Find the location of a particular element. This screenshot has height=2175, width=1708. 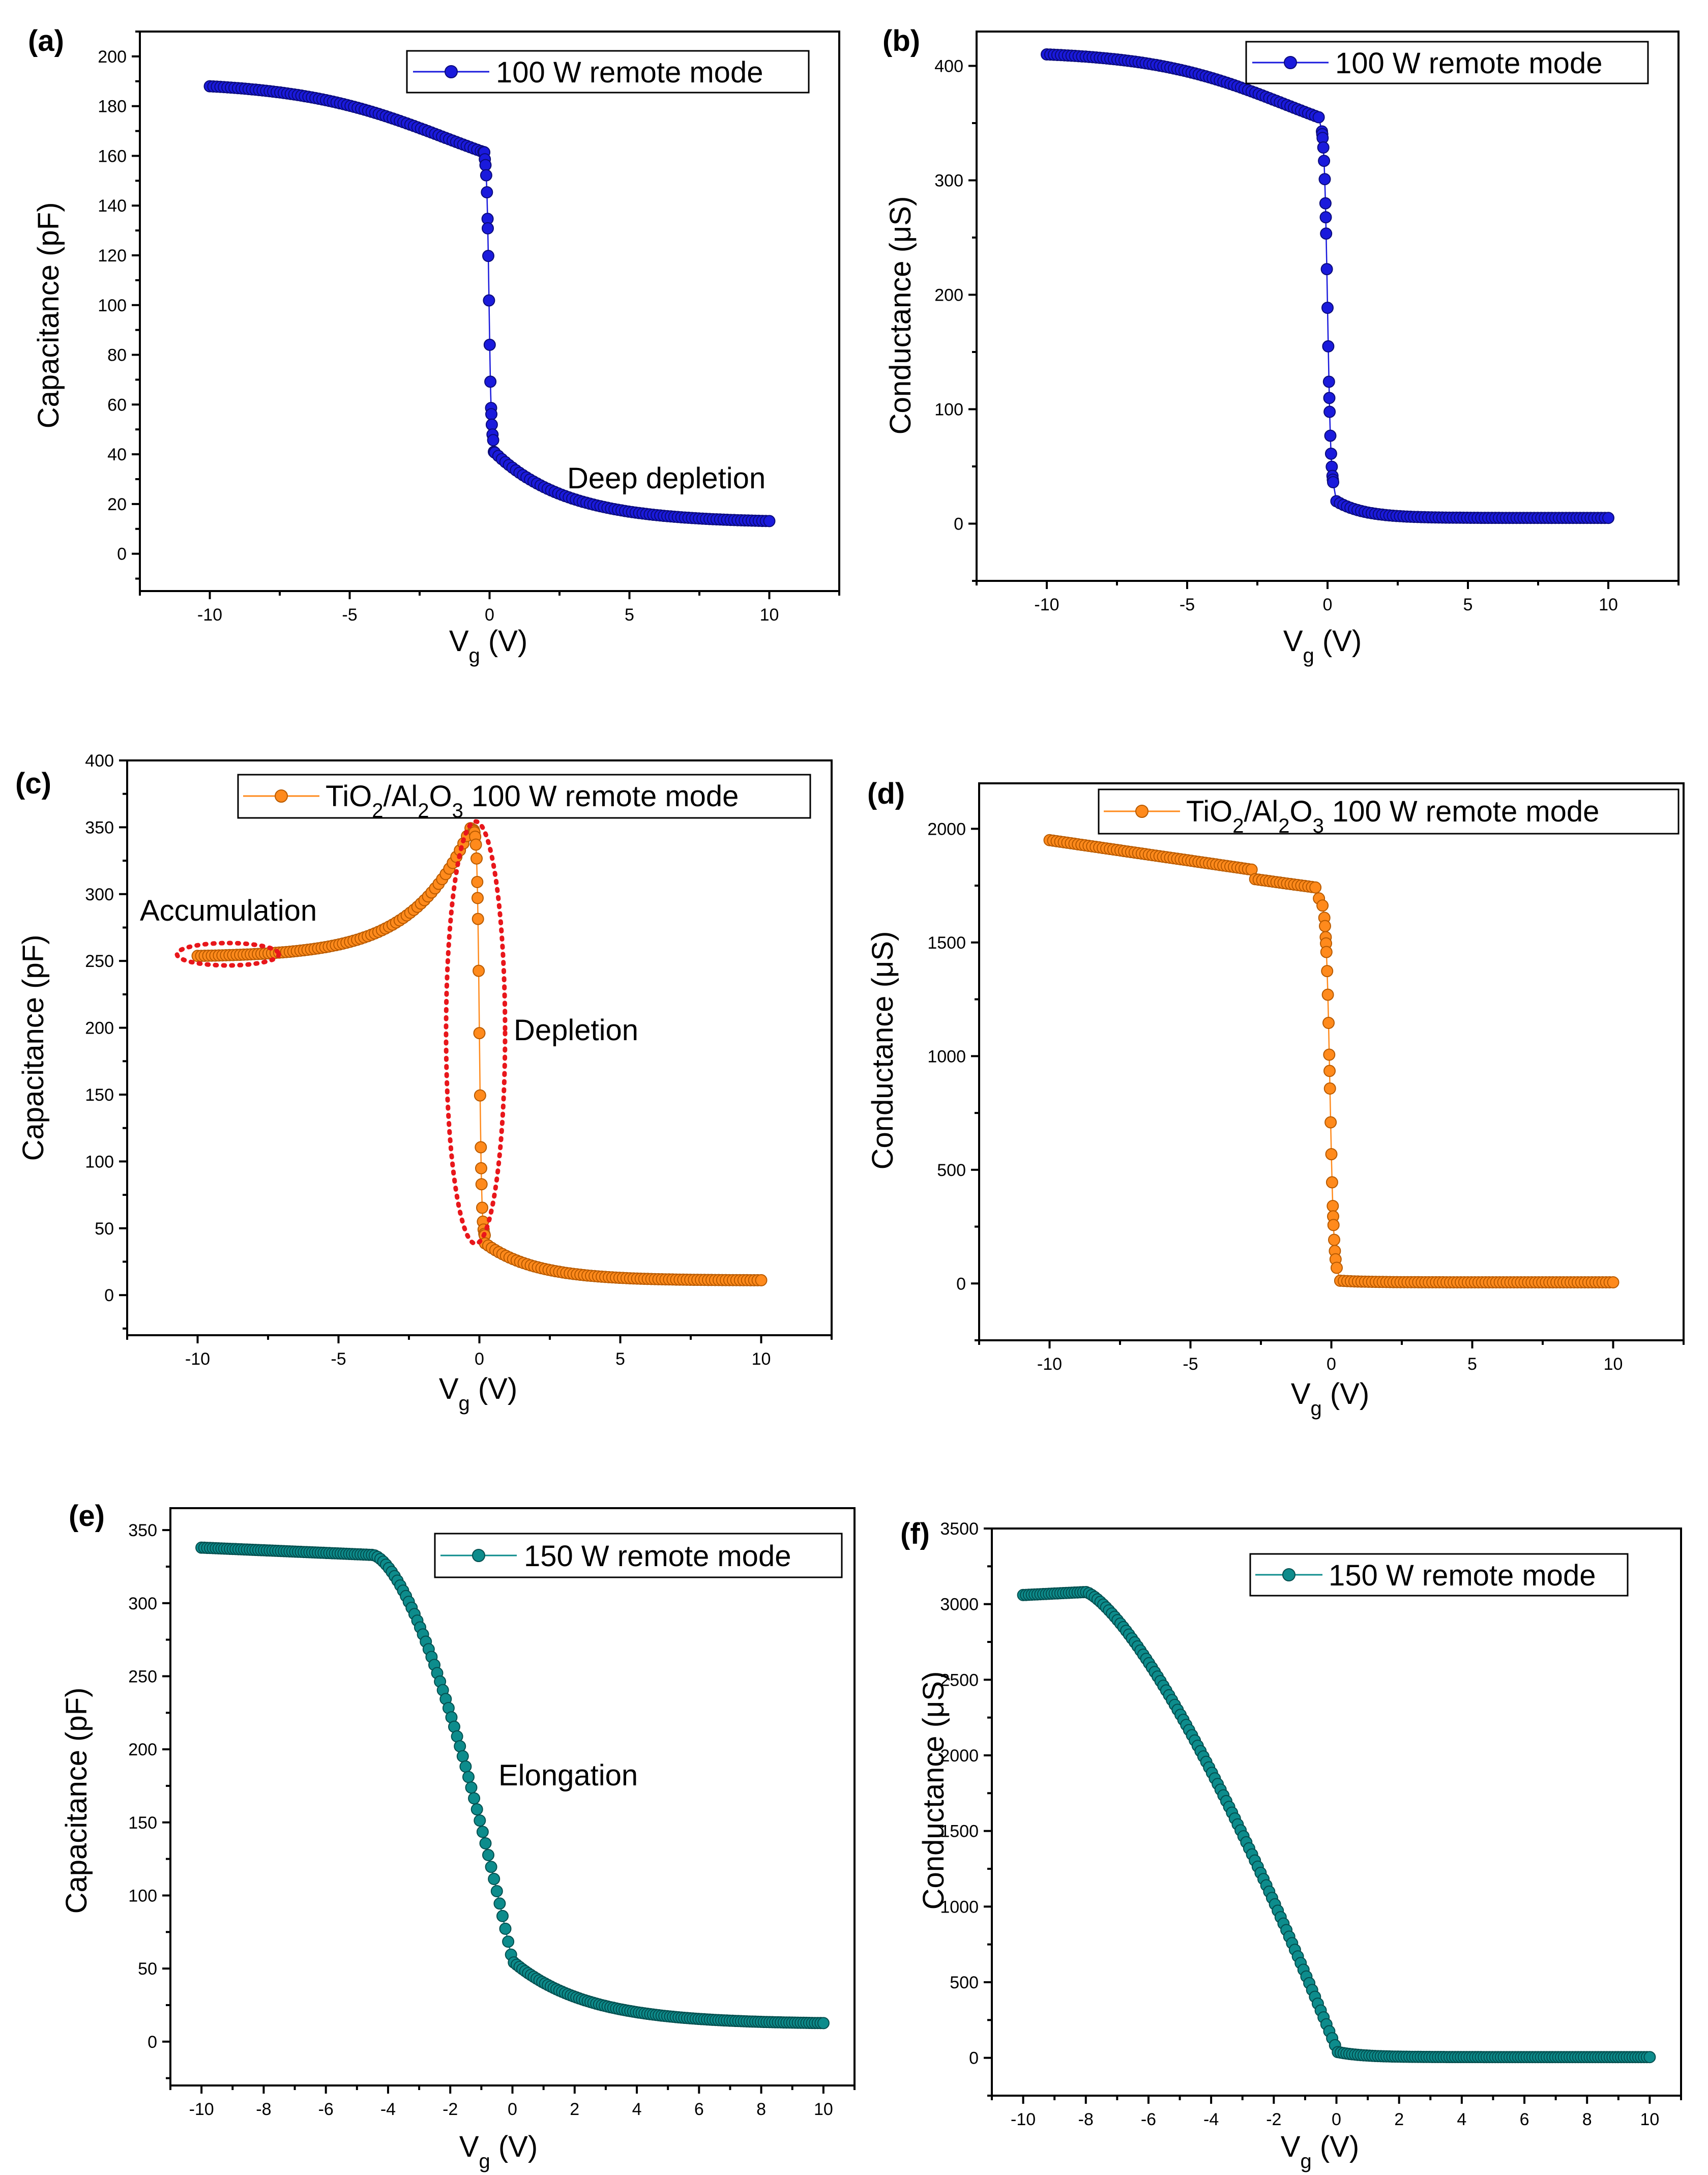

x-axis-title-sub-c: g is located at coordinates (465, 1403).